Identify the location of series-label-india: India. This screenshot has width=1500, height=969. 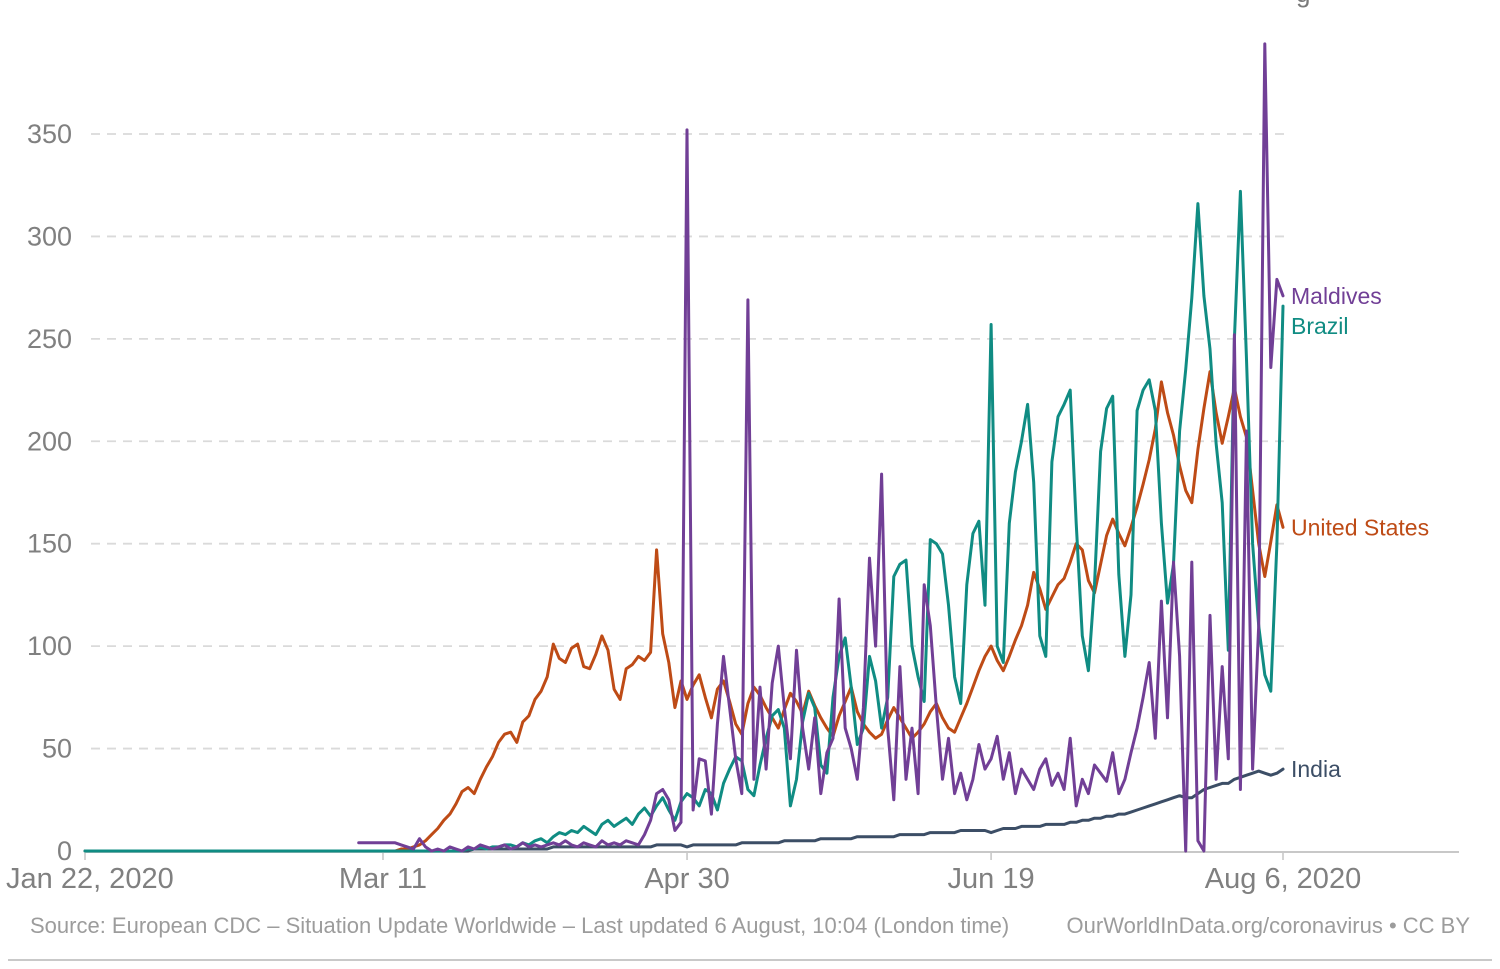
(1316, 769).